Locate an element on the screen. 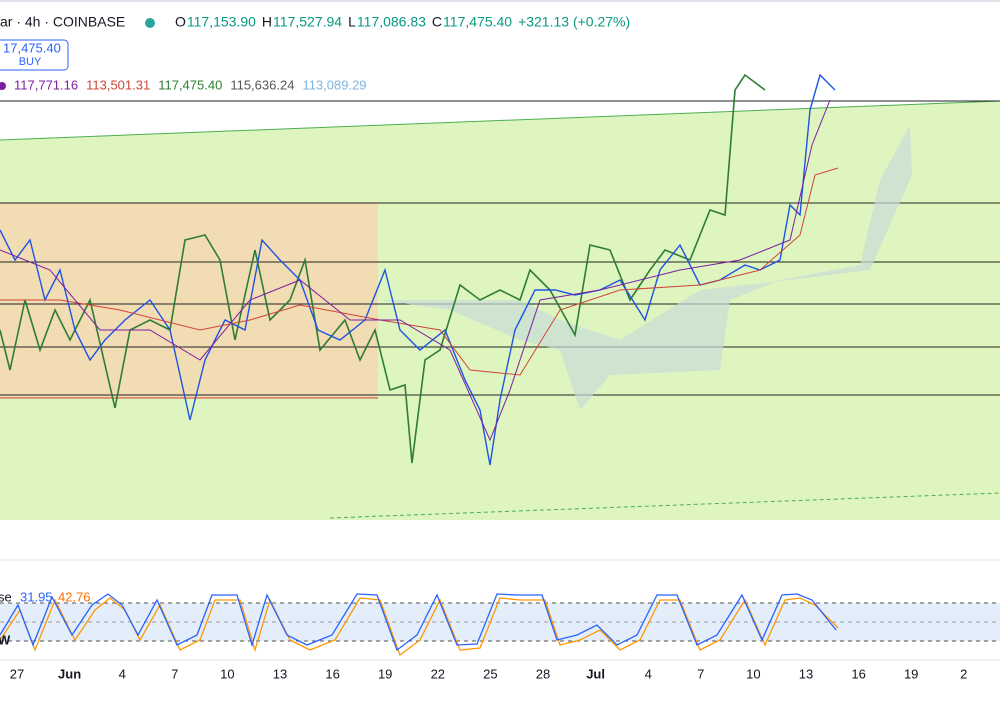 The width and height of the screenshot is (1000, 705). ohlc-value: 117,475.40 is located at coordinates (477, 22).